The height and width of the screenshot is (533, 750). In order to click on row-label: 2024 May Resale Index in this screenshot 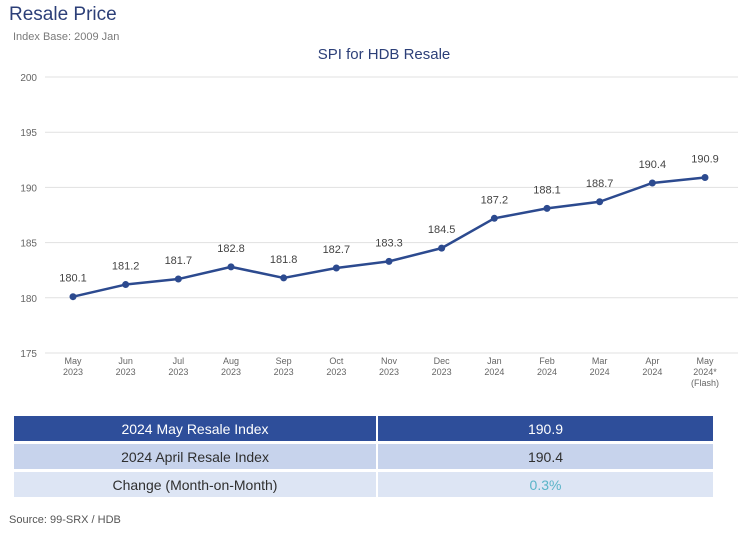, I will do `click(195, 428)`.